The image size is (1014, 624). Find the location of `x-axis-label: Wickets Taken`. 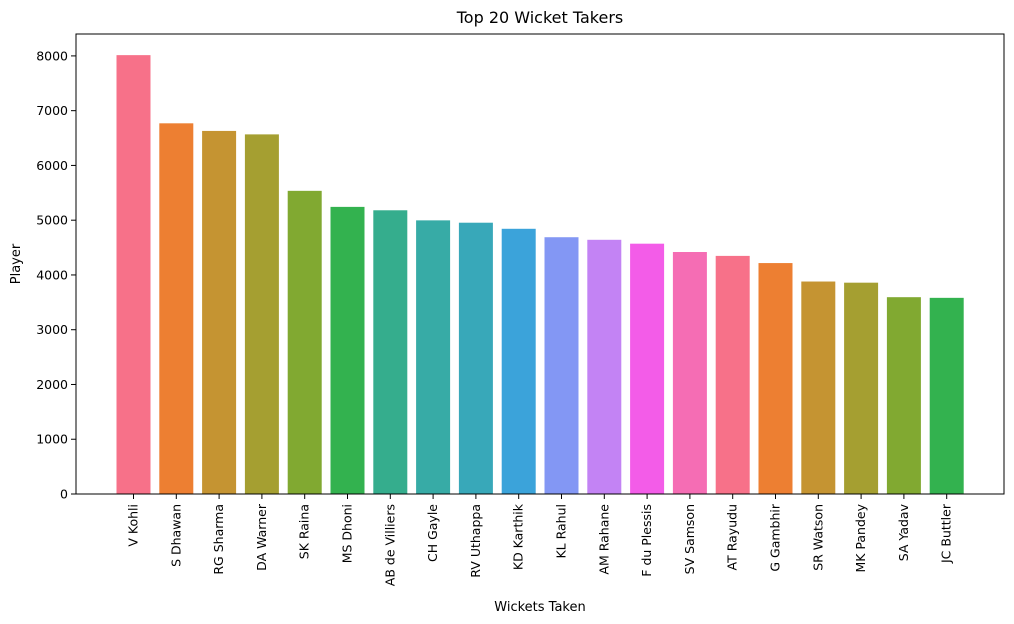

x-axis-label: Wickets Taken is located at coordinates (539, 607).